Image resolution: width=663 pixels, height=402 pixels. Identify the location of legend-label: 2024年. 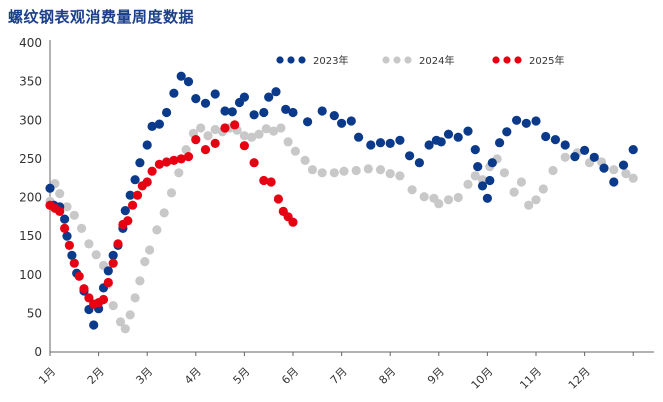
(436, 60).